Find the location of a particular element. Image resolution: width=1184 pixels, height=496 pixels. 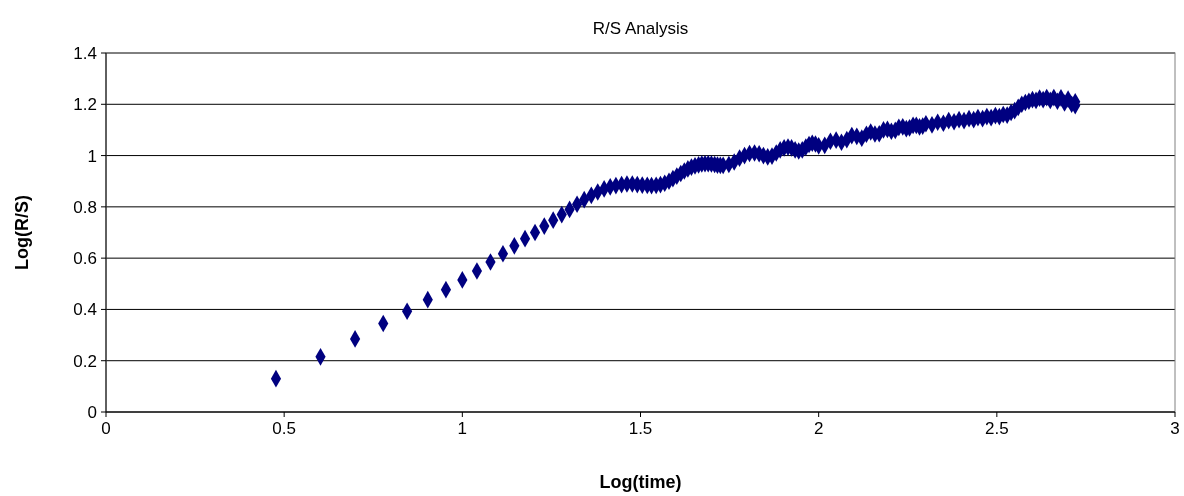

y-tick-label: 0.4 is located at coordinates (85, 310).